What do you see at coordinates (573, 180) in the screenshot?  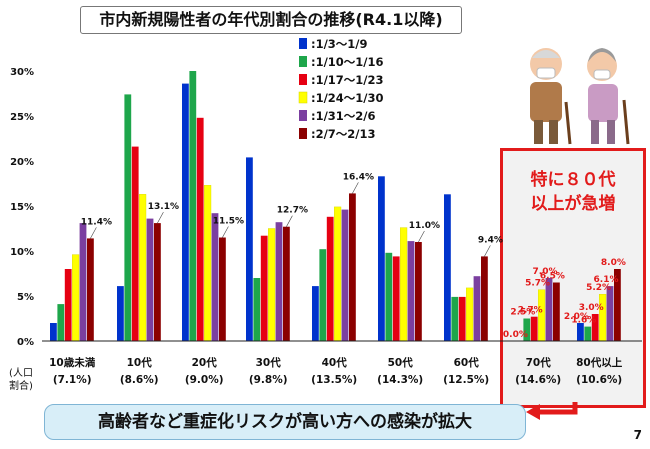 I see `alert-line-1: 特に８０代` at bounding box center [573, 180].